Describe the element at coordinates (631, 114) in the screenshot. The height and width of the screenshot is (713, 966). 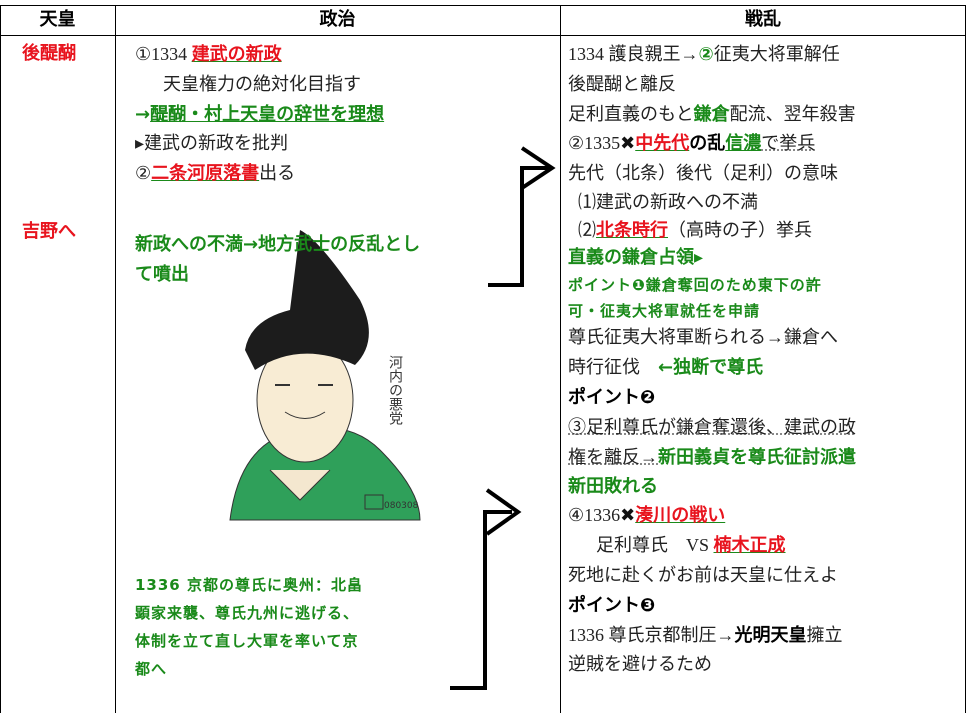
I see `text-segment: 足利直義のもと` at that location.